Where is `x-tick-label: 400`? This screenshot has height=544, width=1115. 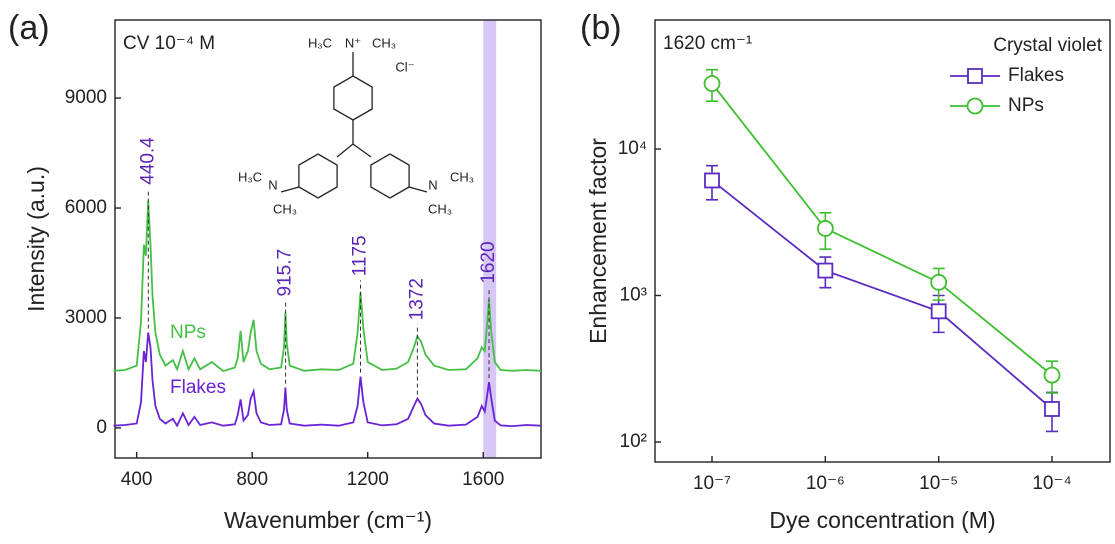
x-tick-label: 400 is located at coordinates (137, 479).